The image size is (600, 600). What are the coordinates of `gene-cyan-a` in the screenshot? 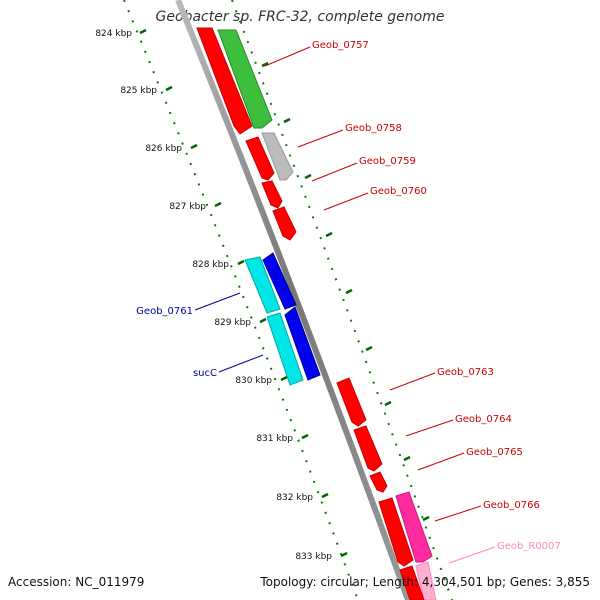 It's located at (262, 285).